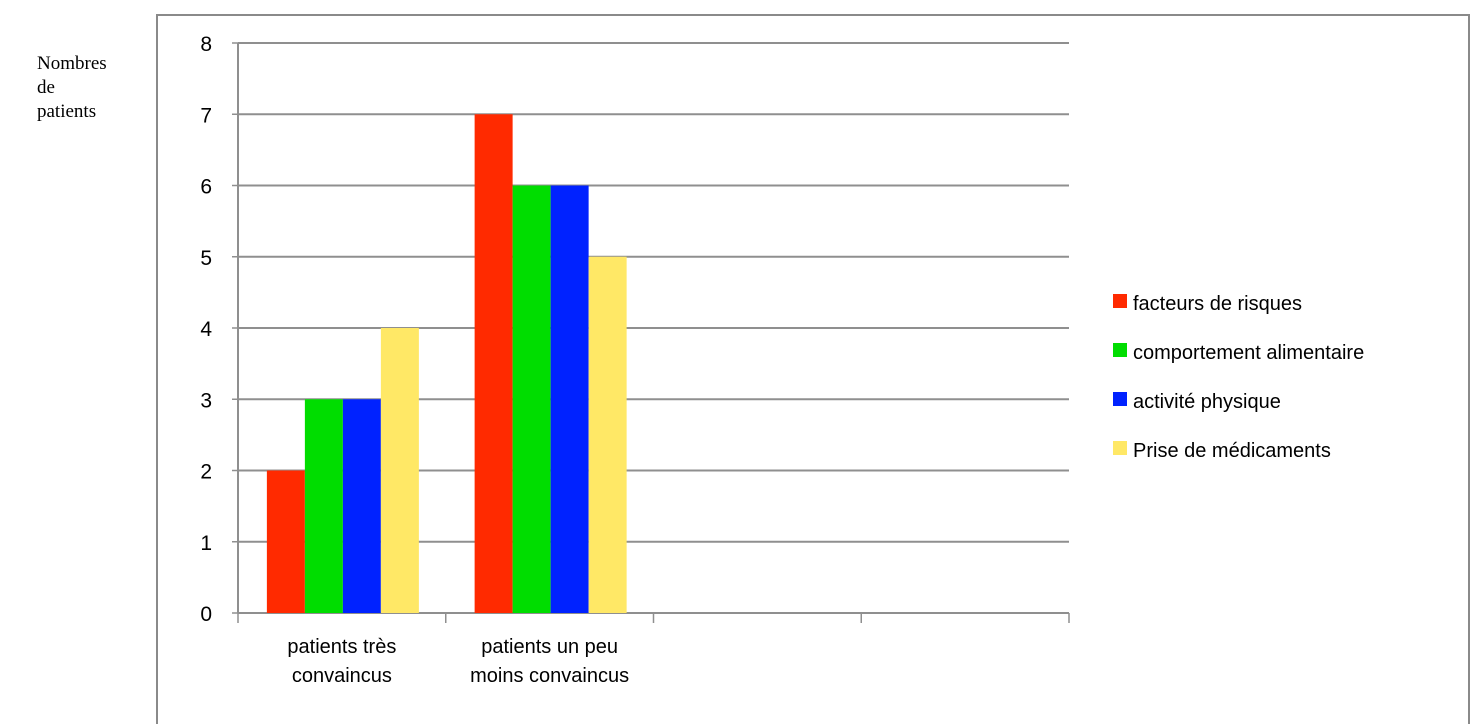  Describe the element at coordinates (342, 676) in the screenshot. I see `x-category-label: convaincus` at that location.